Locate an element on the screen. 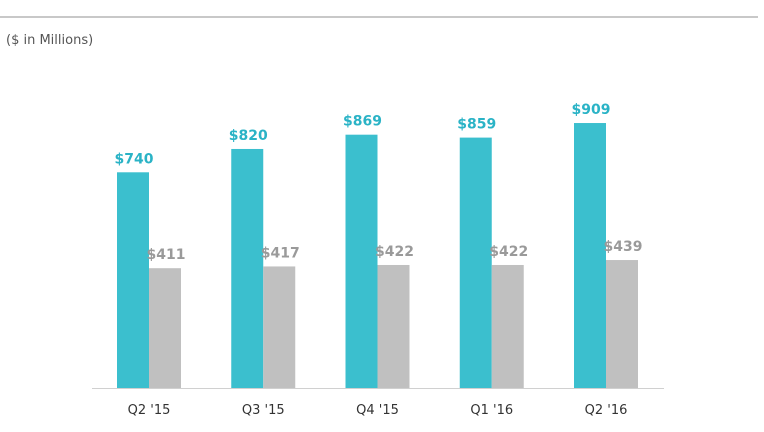 Image resolution: width=764 pixels, height=432 pixels. x-tick-labels-group: Q2 '15 Q3 '15 Q4 '15 Q1 '16 Q2 '16 is located at coordinates (378, 410).